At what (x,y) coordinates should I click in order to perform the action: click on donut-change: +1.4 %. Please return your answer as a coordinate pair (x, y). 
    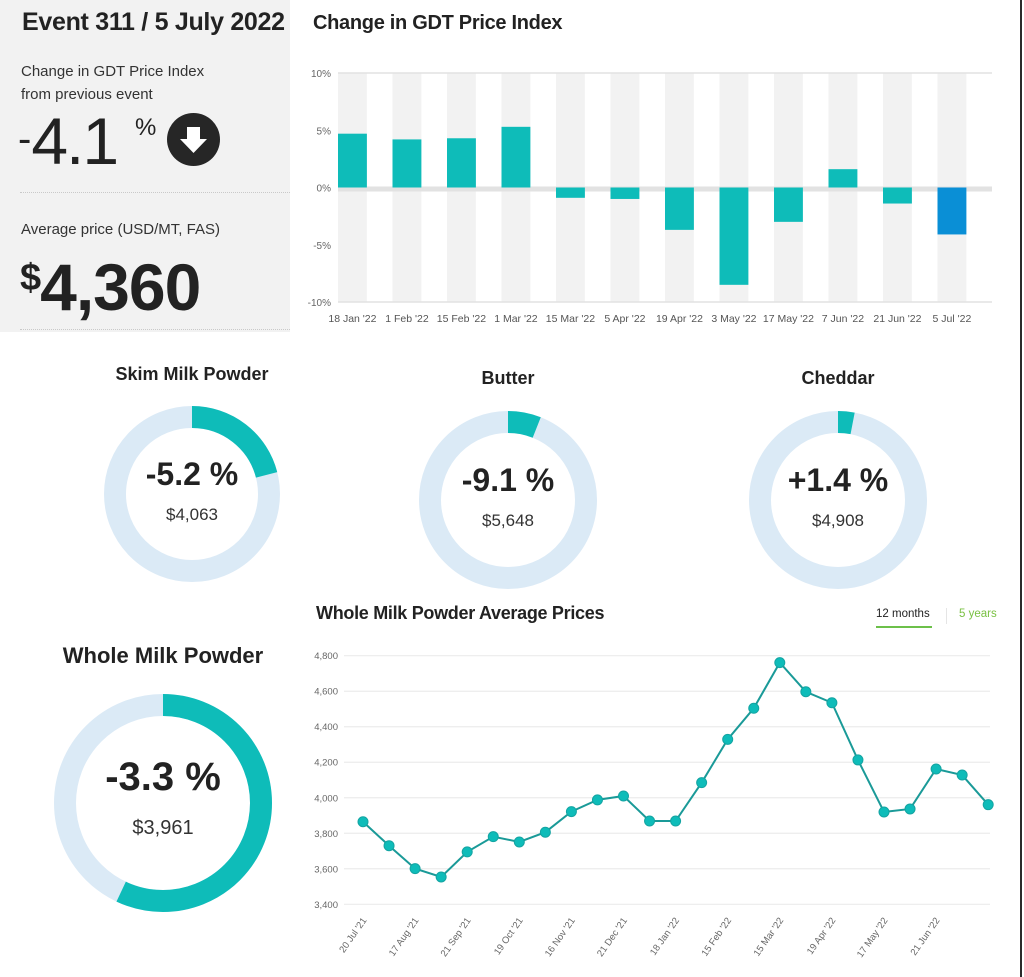
    Looking at the image, I should click on (838, 480).